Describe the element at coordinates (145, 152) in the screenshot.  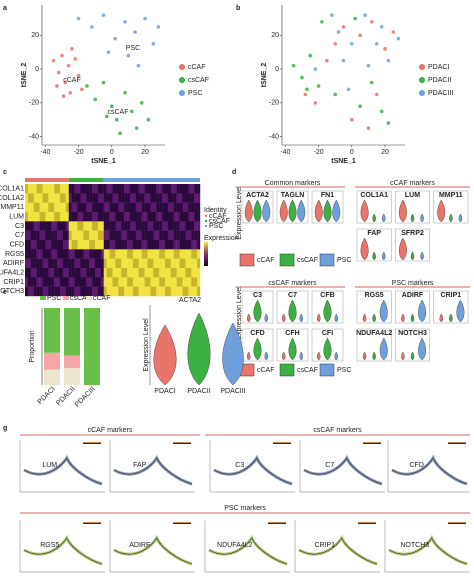
I see `x-tick-label: 20` at that location.